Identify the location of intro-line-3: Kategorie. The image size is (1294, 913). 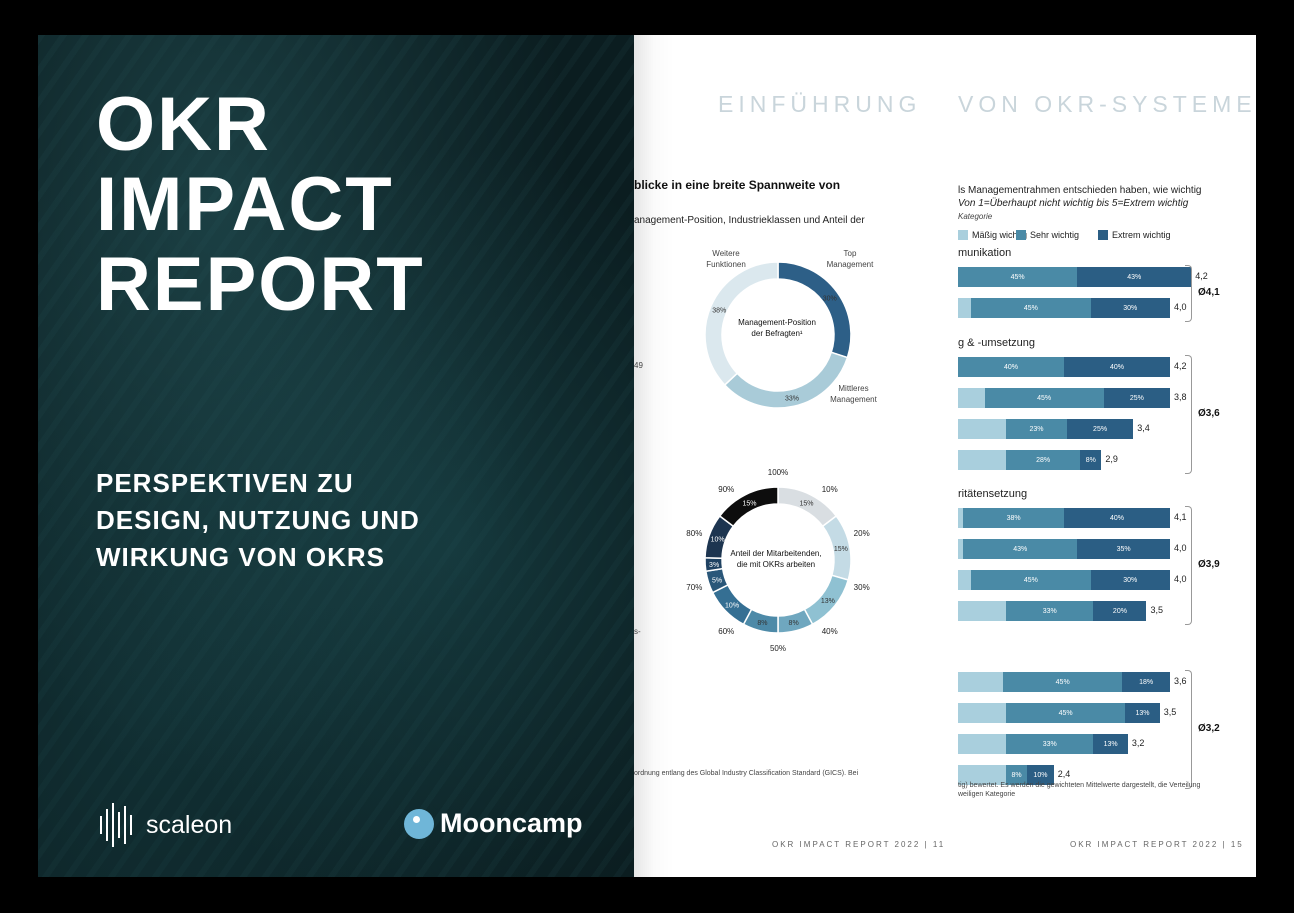
(975, 216).